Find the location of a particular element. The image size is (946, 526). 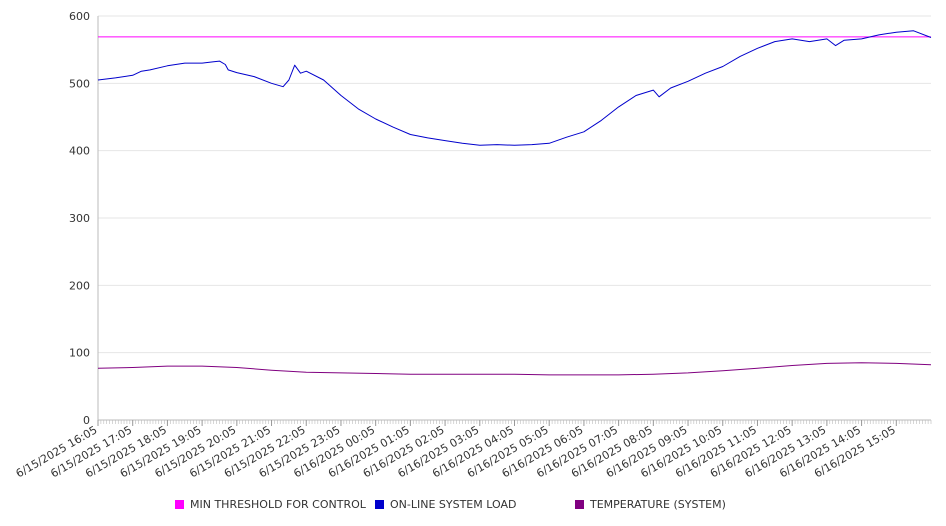

y-tick-label: 100 is located at coordinates (79, 353).